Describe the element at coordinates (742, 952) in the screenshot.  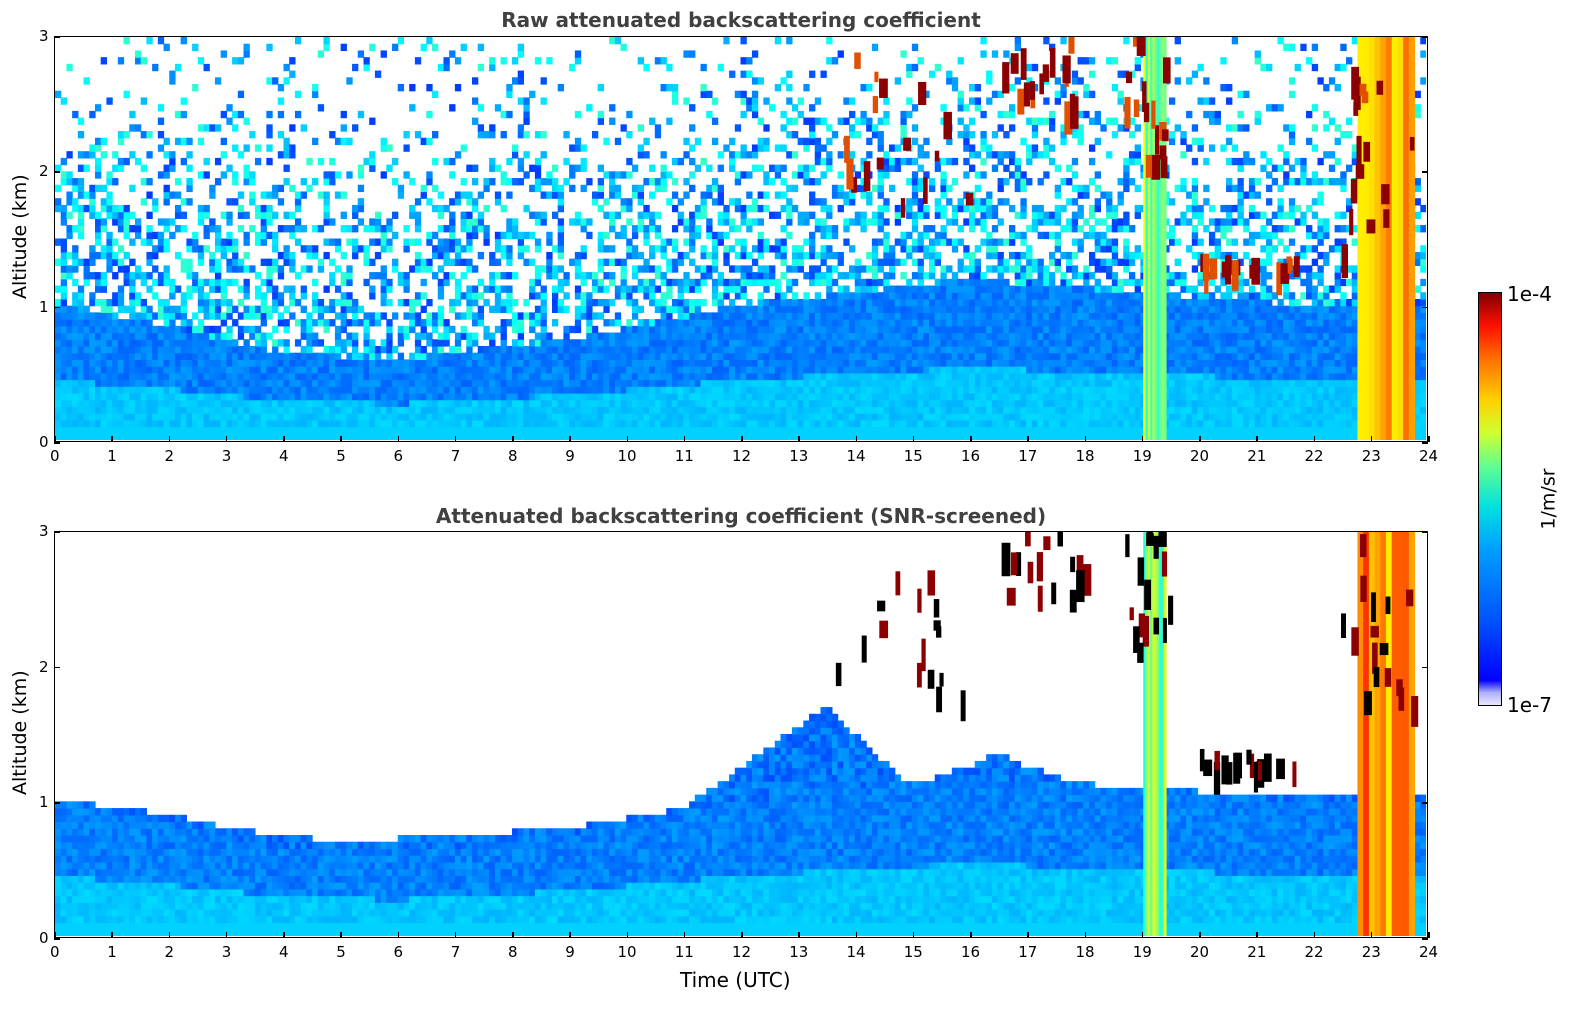
I see `x-tick-label: 12` at that location.